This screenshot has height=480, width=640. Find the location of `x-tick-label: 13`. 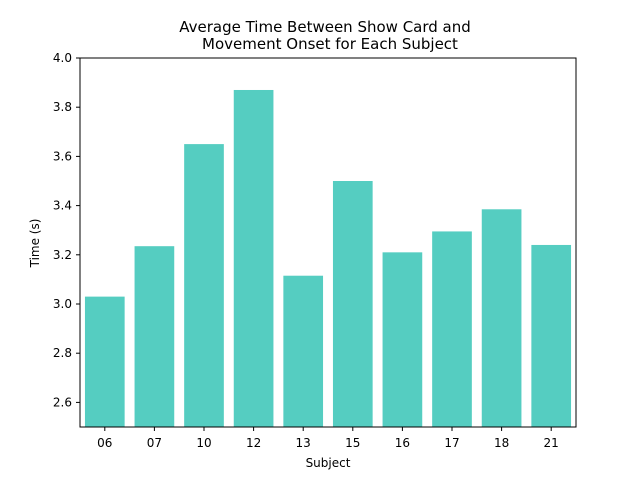

x-tick-label: 13 is located at coordinates (303, 443).